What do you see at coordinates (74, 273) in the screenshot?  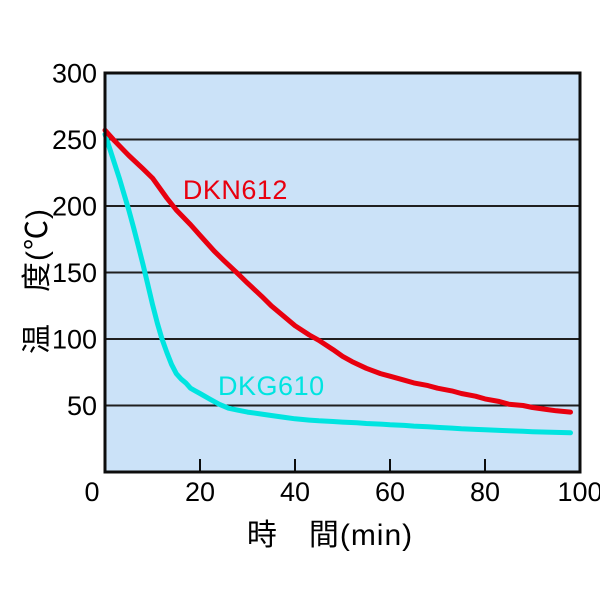 I see `y-tick-label: 150` at bounding box center [74, 273].